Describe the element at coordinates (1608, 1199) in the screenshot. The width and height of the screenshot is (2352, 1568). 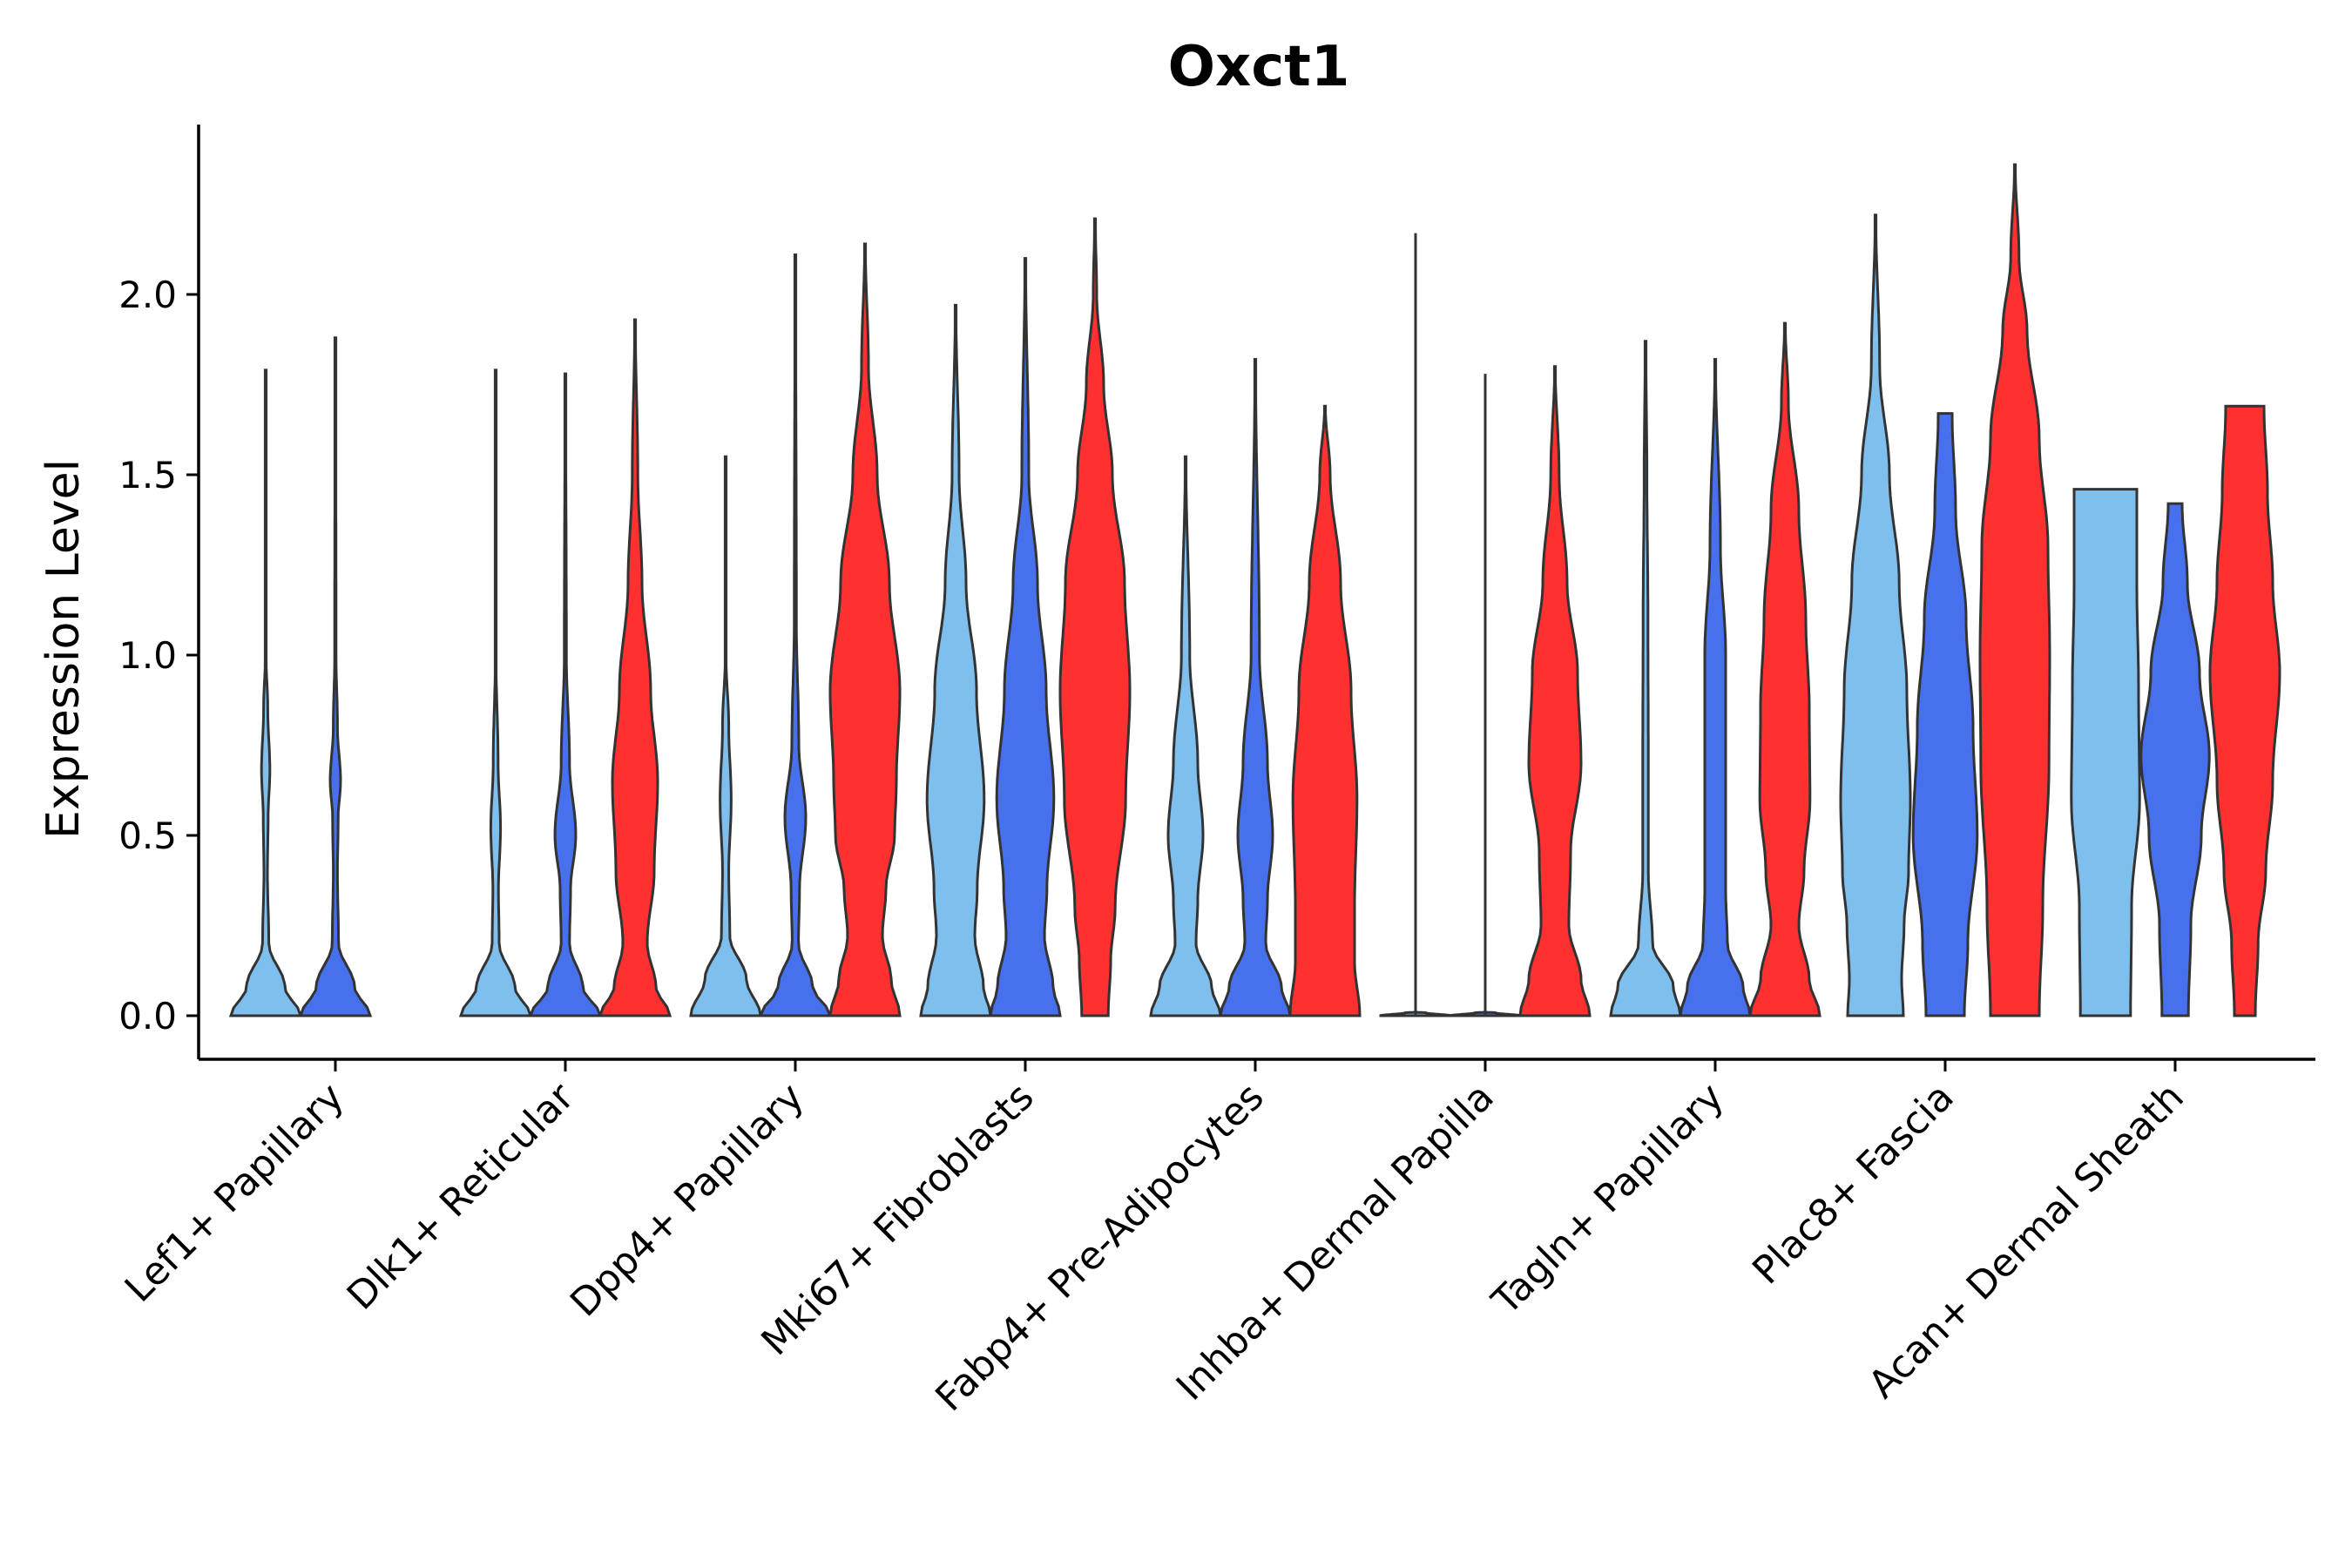
I see `category-label: Tagln+ Papillary` at that location.